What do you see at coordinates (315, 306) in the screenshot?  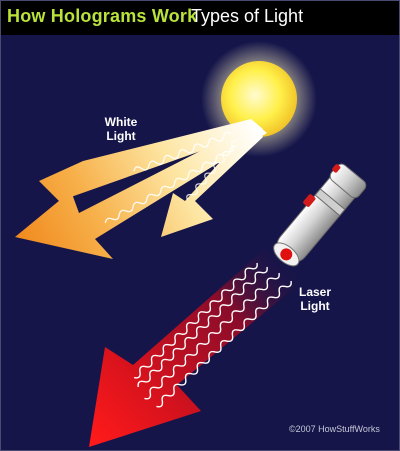 I see `laser-light-label-line-2: Light` at bounding box center [315, 306].